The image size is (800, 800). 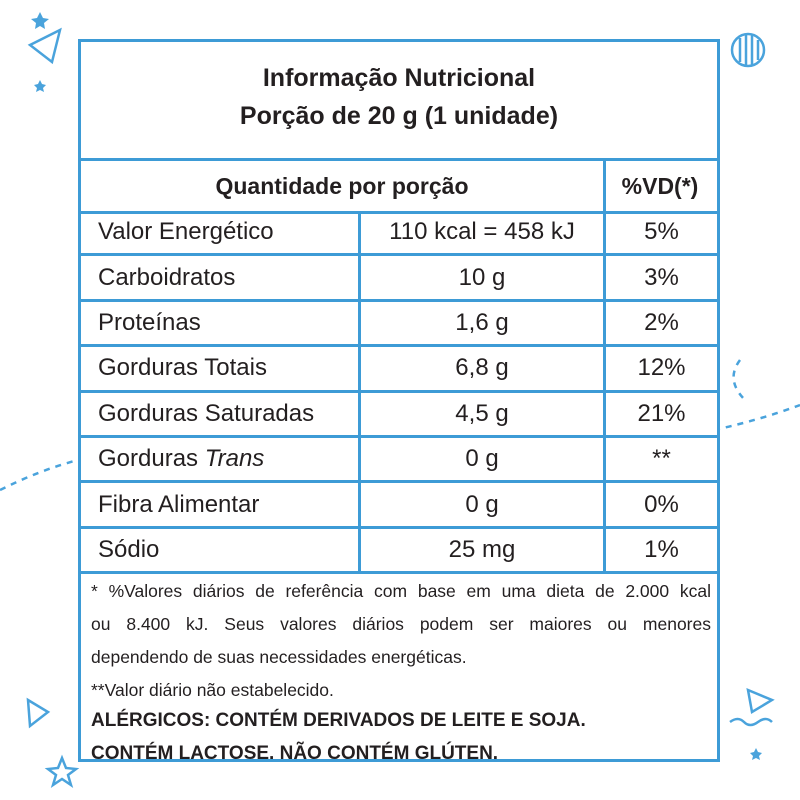 I want to click on daily-value: 0%, so click(x=661, y=504).